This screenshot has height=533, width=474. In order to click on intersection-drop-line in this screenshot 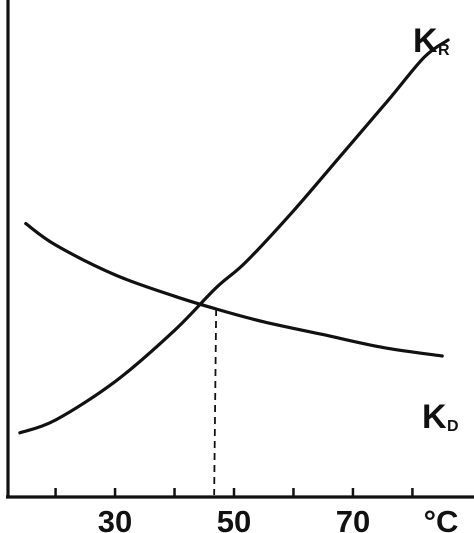, I will do `click(215, 402)`.